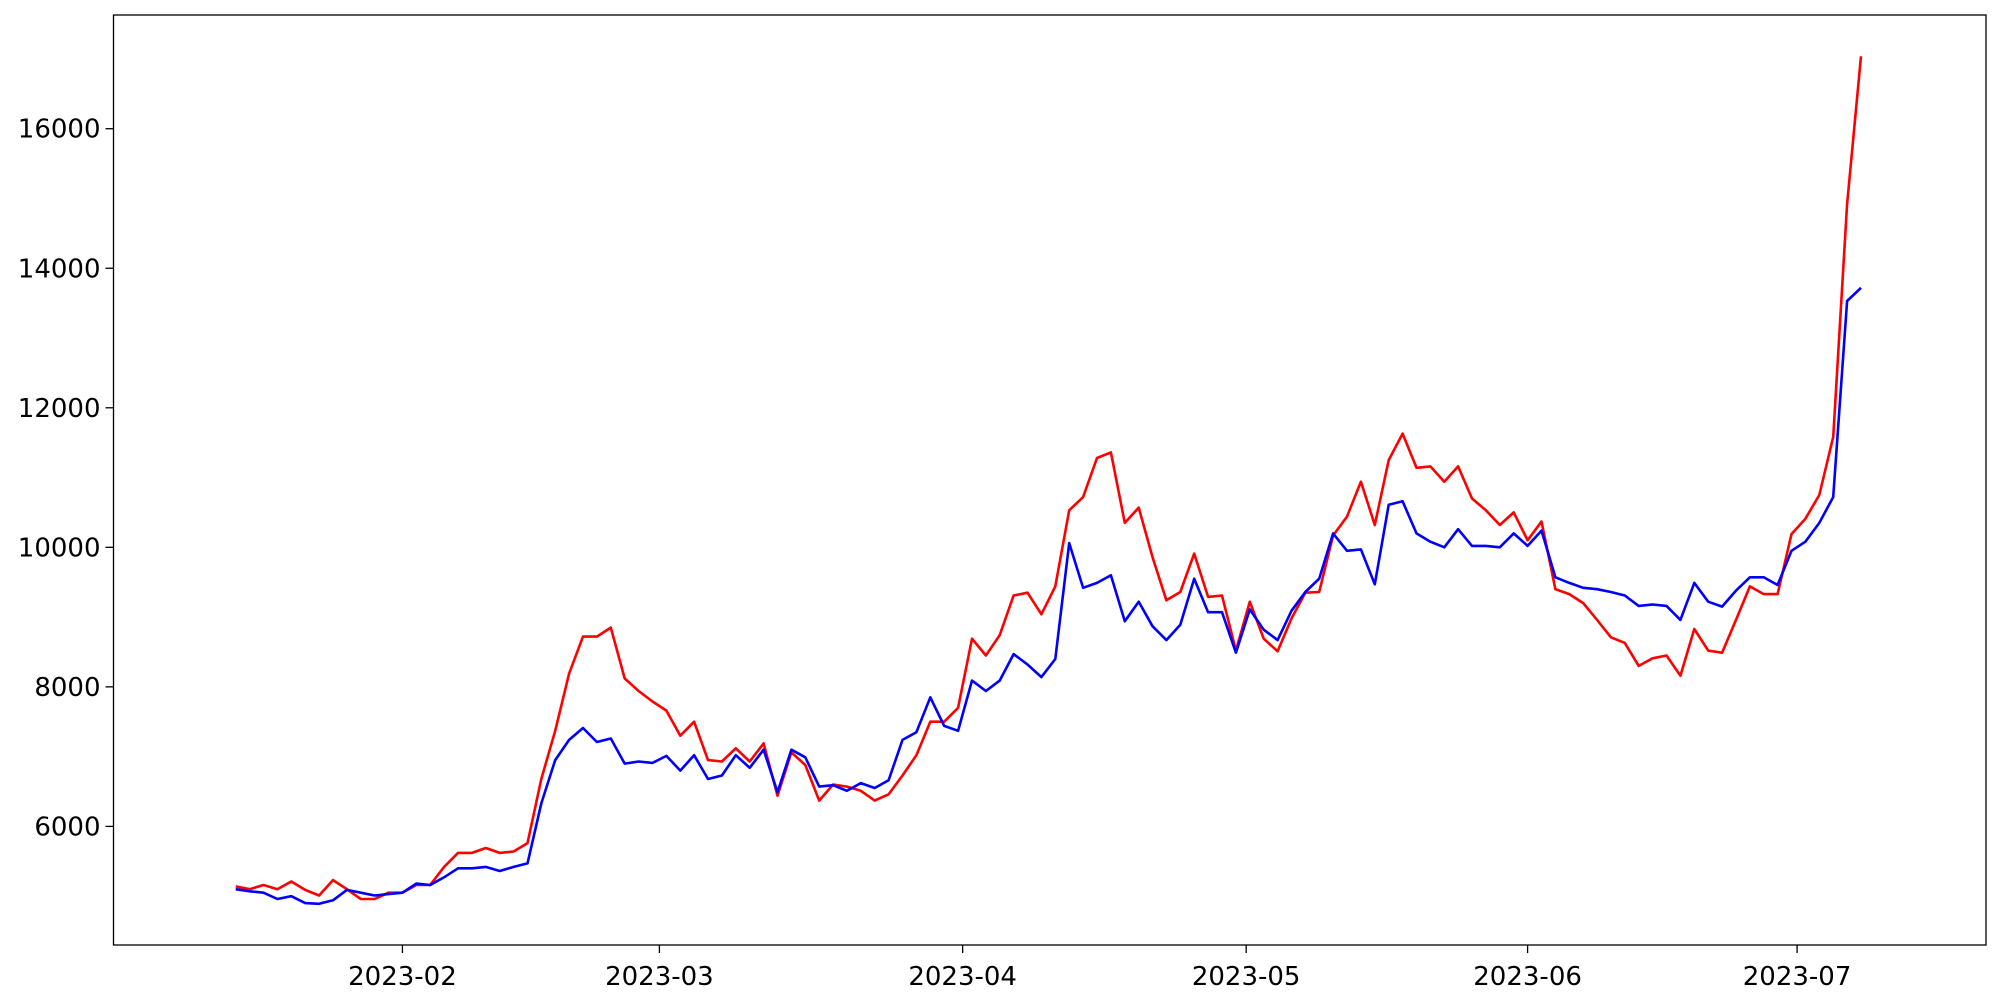 The height and width of the screenshot is (1000, 2000). I want to click on x-tick-label: 2023-02, so click(402, 977).